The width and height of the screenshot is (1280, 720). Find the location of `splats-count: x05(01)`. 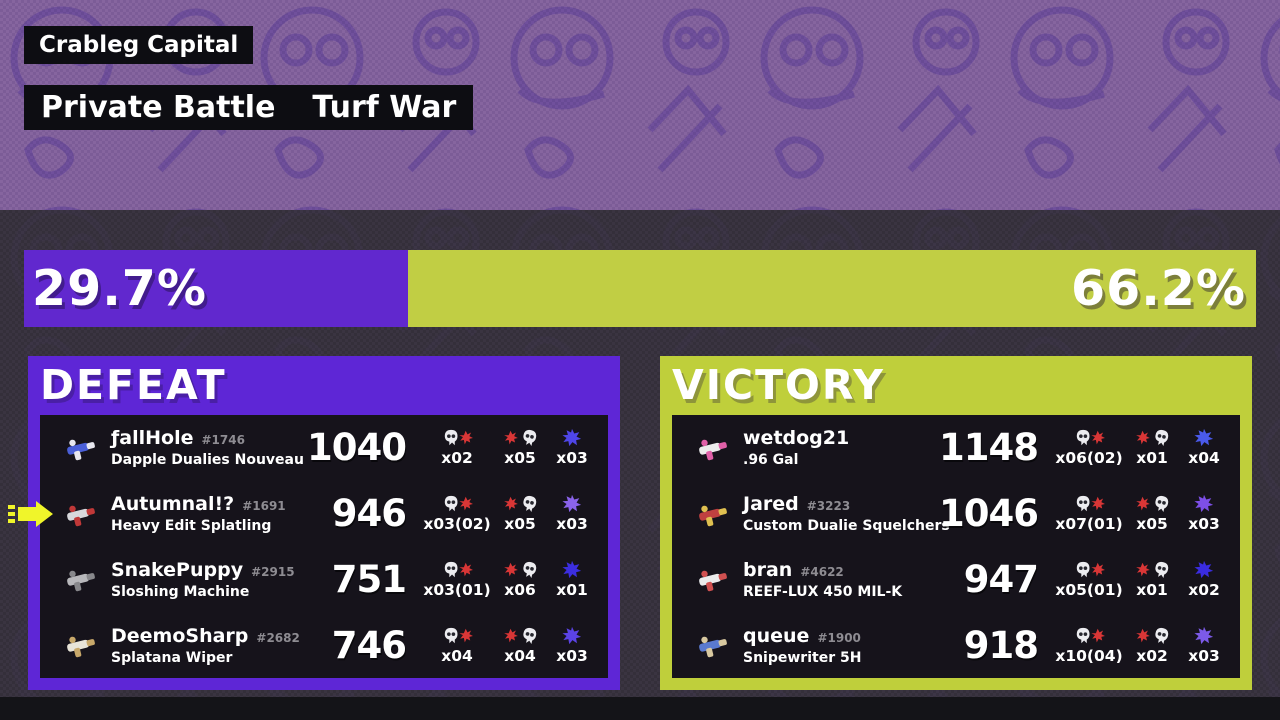

splats-count: x05(01) is located at coordinates (1089, 589).